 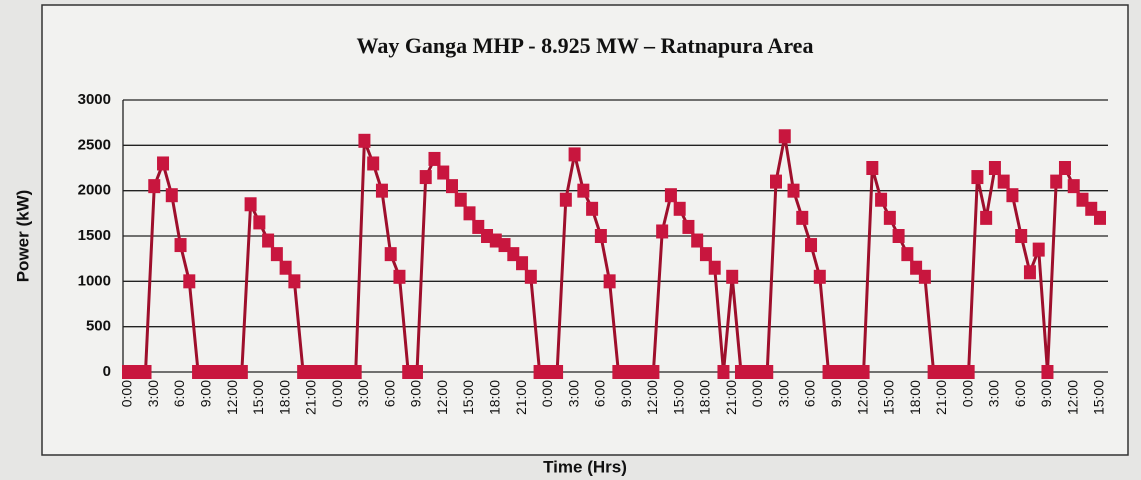 I want to click on y-axis-label: Power (kW), so click(x=22, y=236).